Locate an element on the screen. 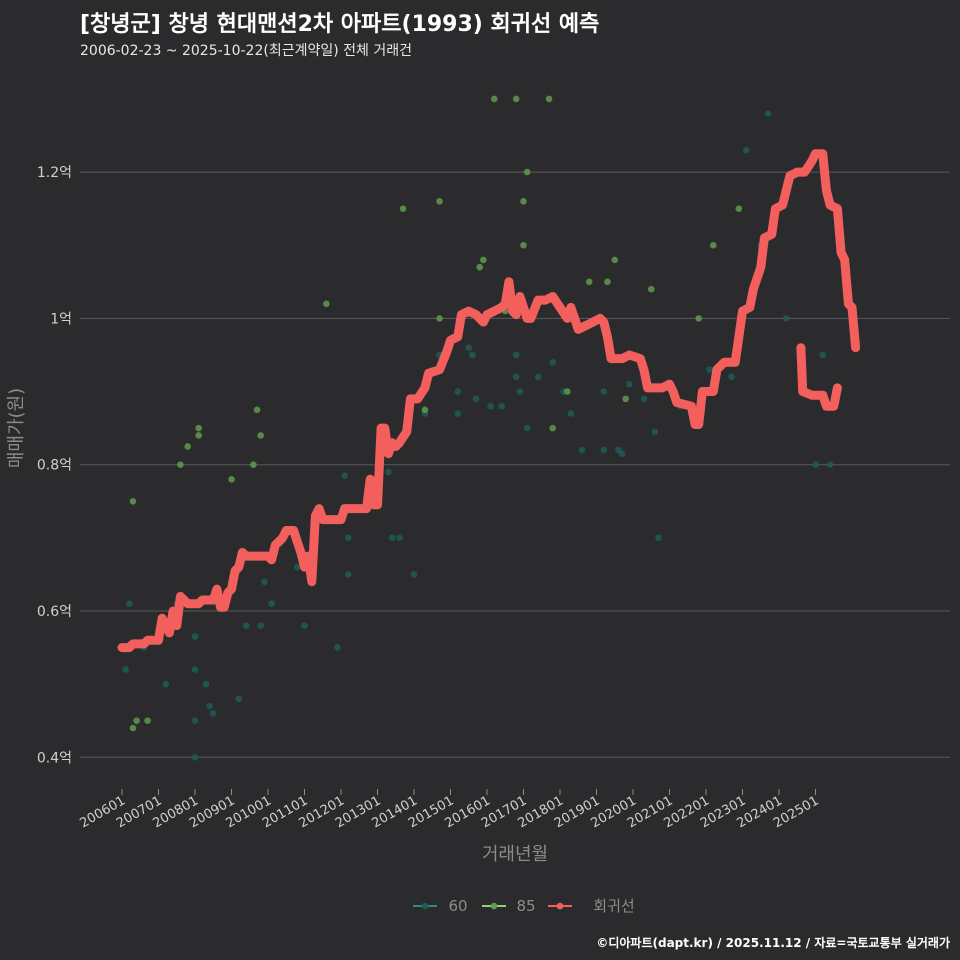 The width and height of the screenshot is (960, 960). y-axis-label: 매매가(원) is located at coordinates (16, 428).